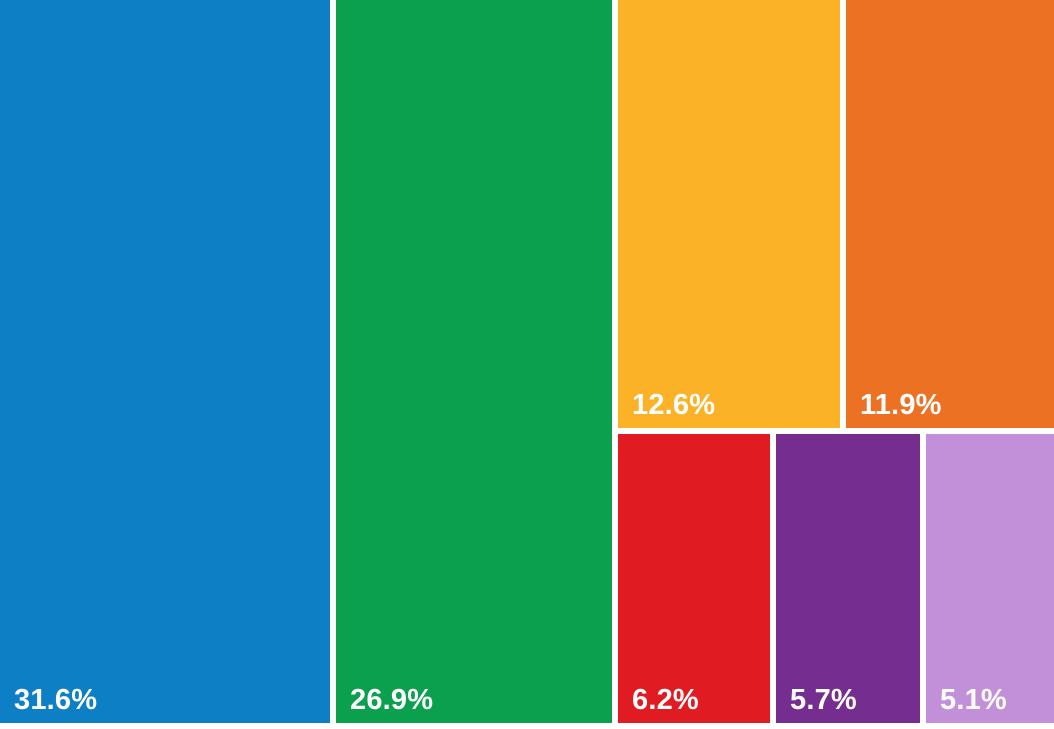  Describe the element at coordinates (665, 700) in the screenshot. I see `tile-percent-label: 6.2%` at that location.